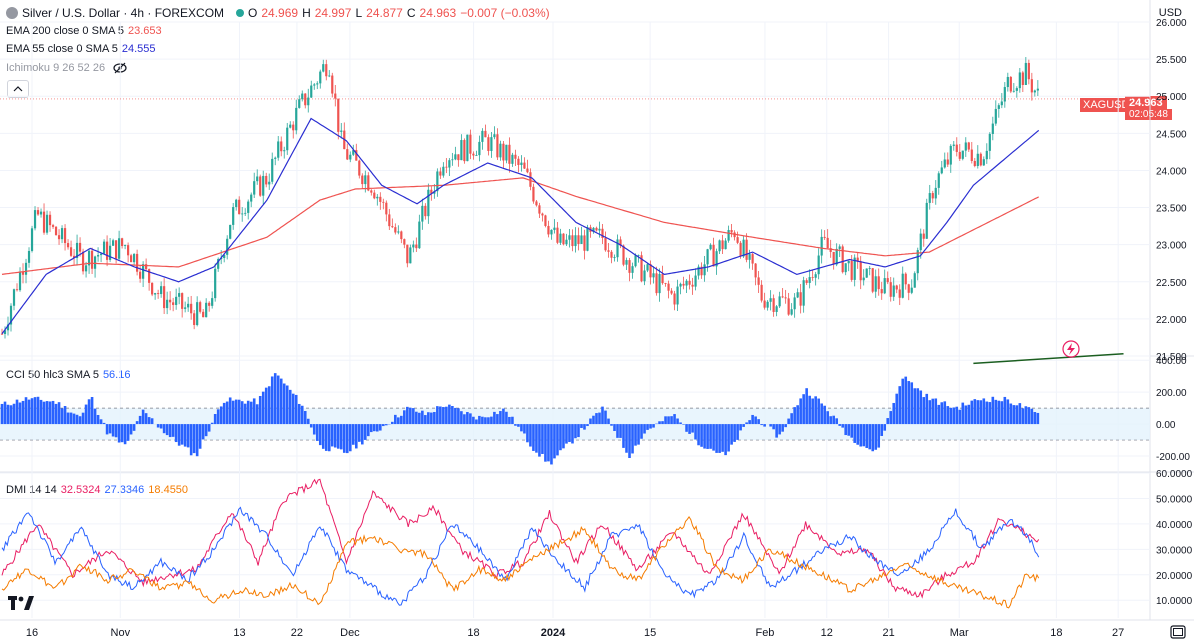 The image size is (1194, 644). Describe the element at coordinates (138, 49) in the screenshot. I see `ema55-value: 24.555` at that location.